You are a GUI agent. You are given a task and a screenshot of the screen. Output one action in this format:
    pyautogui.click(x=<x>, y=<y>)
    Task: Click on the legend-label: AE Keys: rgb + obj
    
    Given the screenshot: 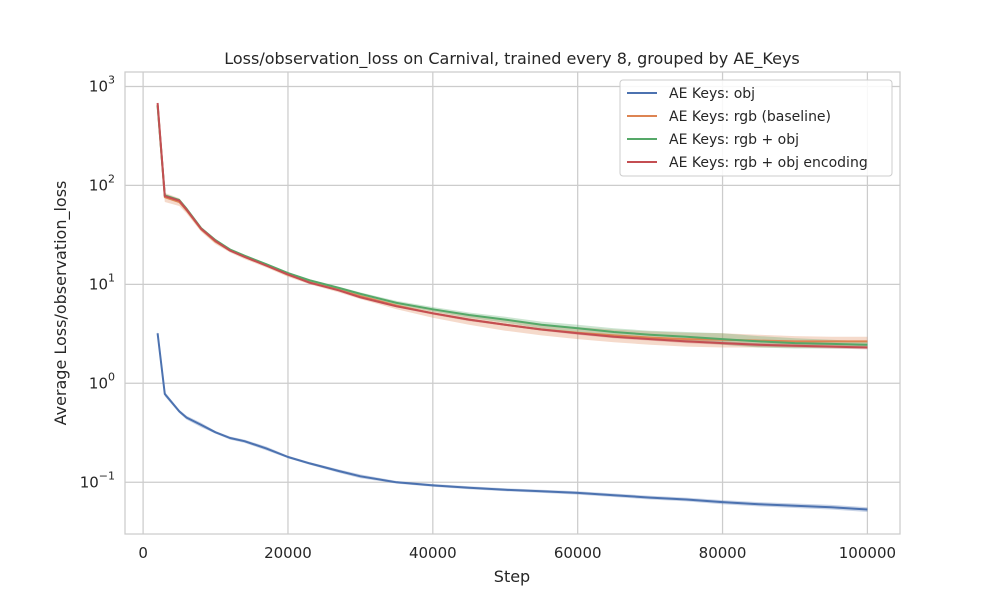 What is the action you would take?
    pyautogui.click(x=734, y=140)
    